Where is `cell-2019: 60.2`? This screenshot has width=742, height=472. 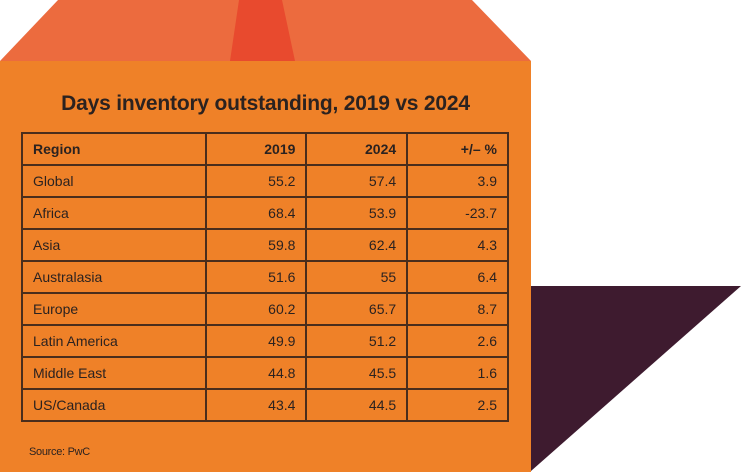
cell-2019: 60.2 is located at coordinates (256, 309).